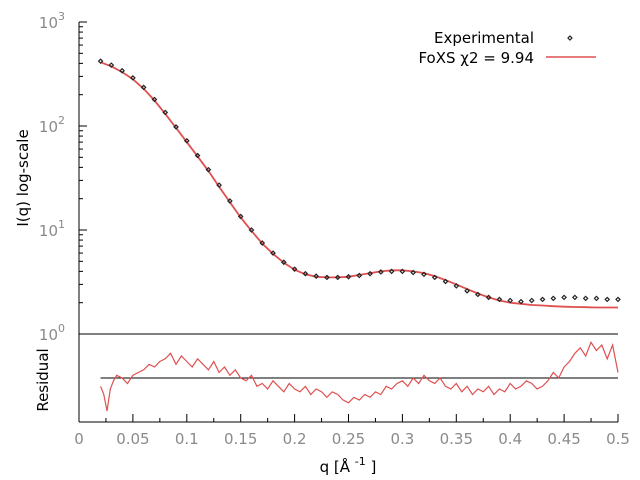 The width and height of the screenshot is (640, 480). What do you see at coordinates (63, 177) in the screenshot?
I see `intensity-y-ticks: 10⁰ 10¹ 10² 10³` at bounding box center [63, 177].